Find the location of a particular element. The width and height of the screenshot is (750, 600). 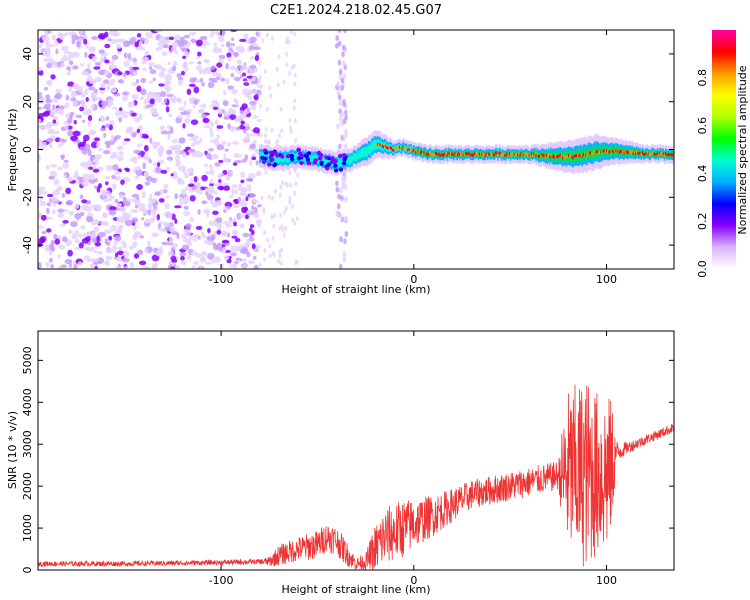

spectrogram-ytick-label: -40 is located at coordinates (27, 245).